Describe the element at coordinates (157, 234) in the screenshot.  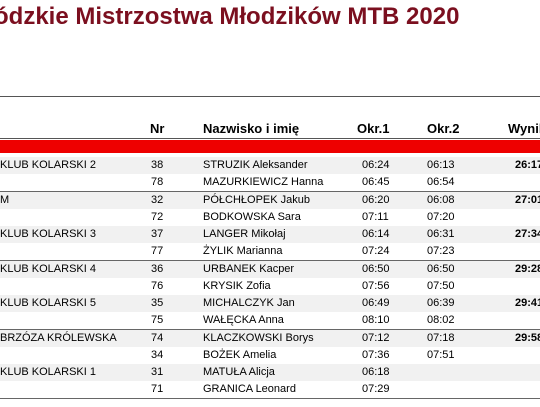
I see `rider-nr: 37` at that location.